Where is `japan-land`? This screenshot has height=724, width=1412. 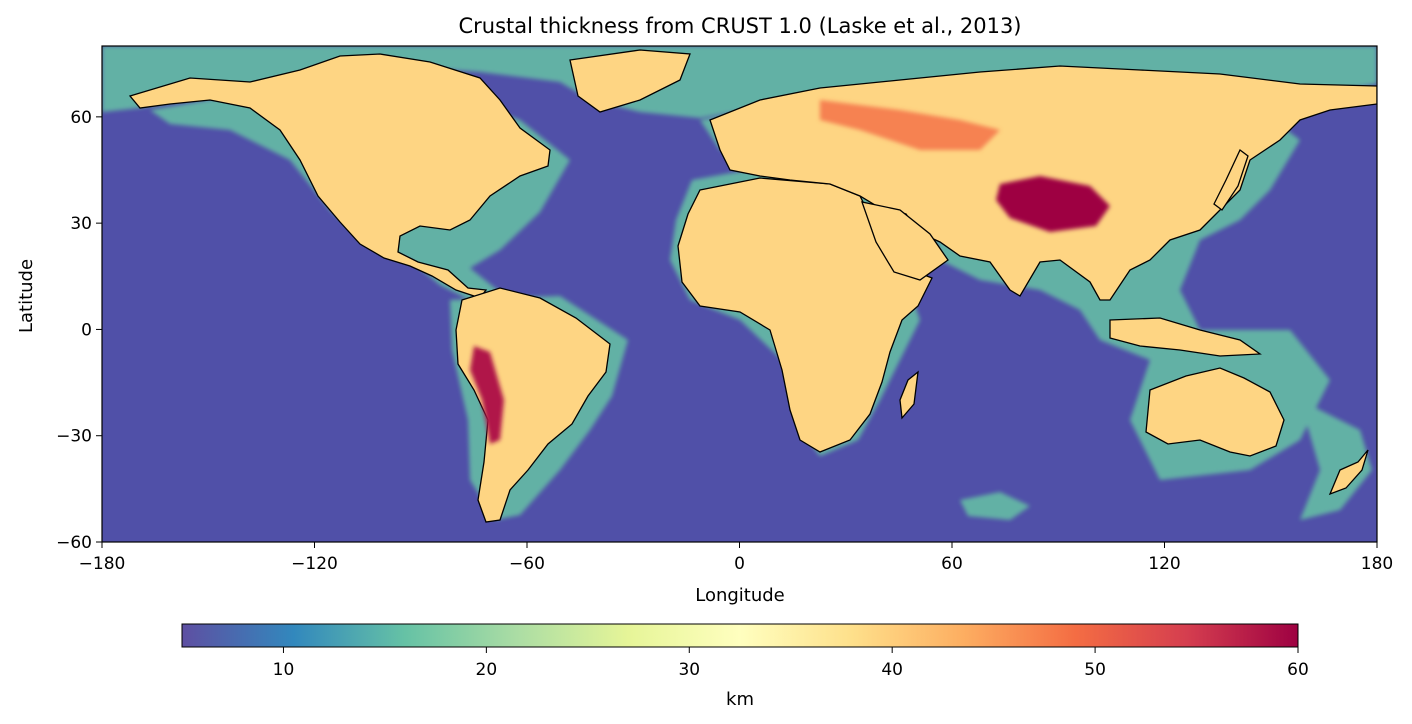 japan-land is located at coordinates (1231, 179).